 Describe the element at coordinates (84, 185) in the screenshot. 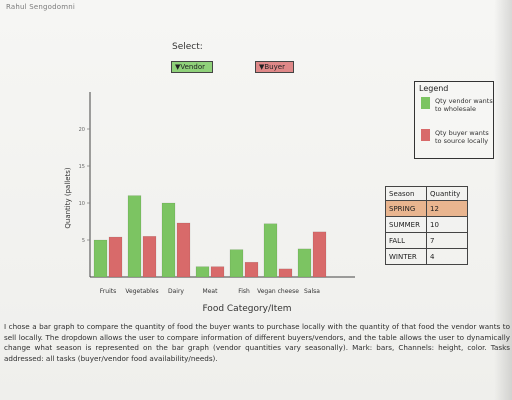

I see `chart-y-ticks: 5 10 15 20` at that location.